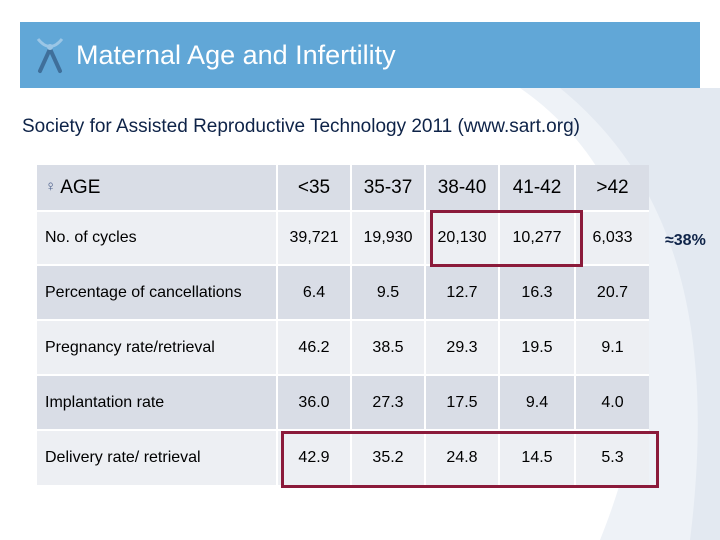 The image size is (720, 540). Describe the element at coordinates (313, 402) in the screenshot. I see `table-cell: 36.0` at that location.